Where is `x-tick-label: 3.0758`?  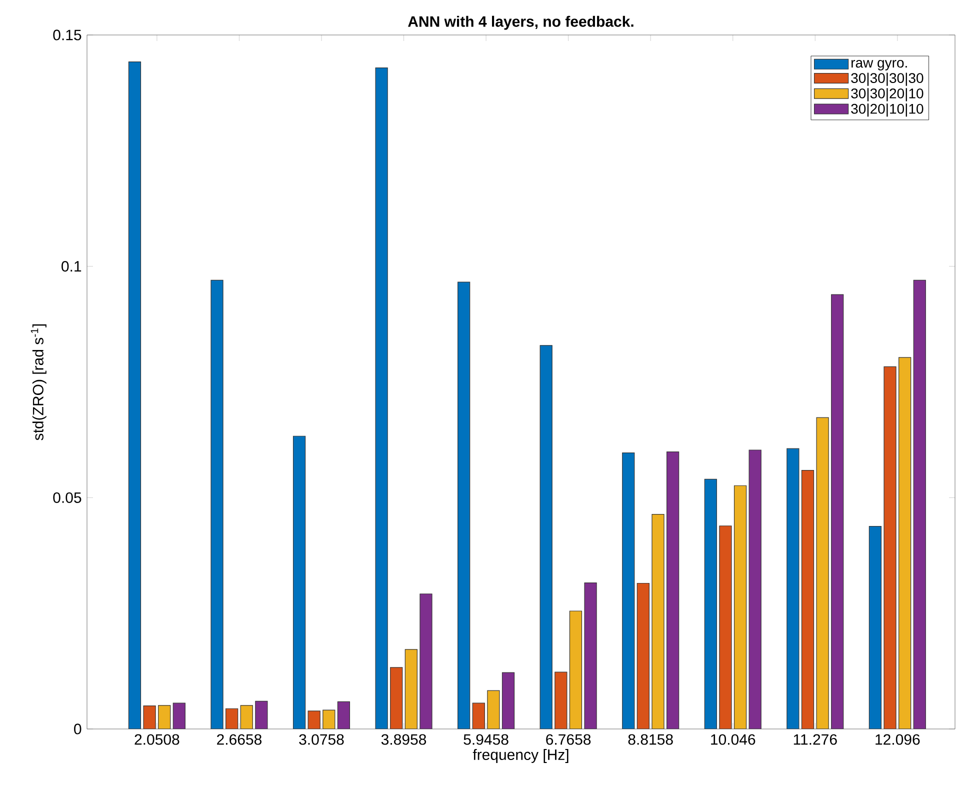
x-tick-label: 3.0758 is located at coordinates (321, 739).